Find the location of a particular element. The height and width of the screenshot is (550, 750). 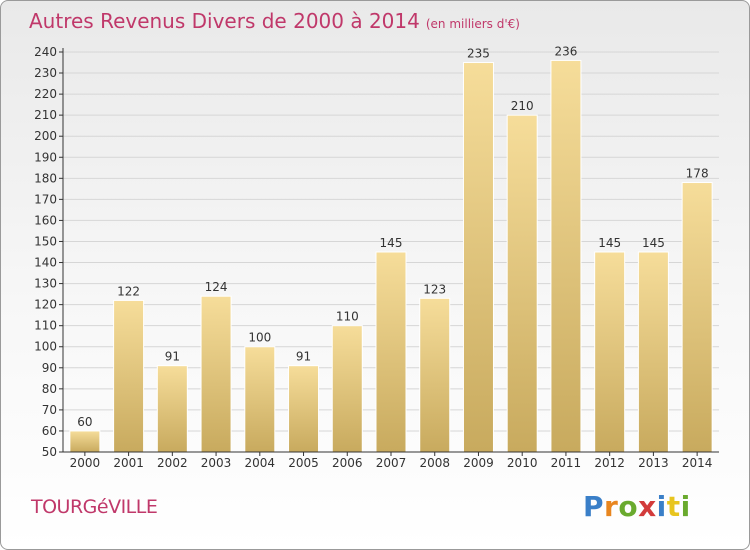

y-tick-label: 170 is located at coordinates (45, 199).